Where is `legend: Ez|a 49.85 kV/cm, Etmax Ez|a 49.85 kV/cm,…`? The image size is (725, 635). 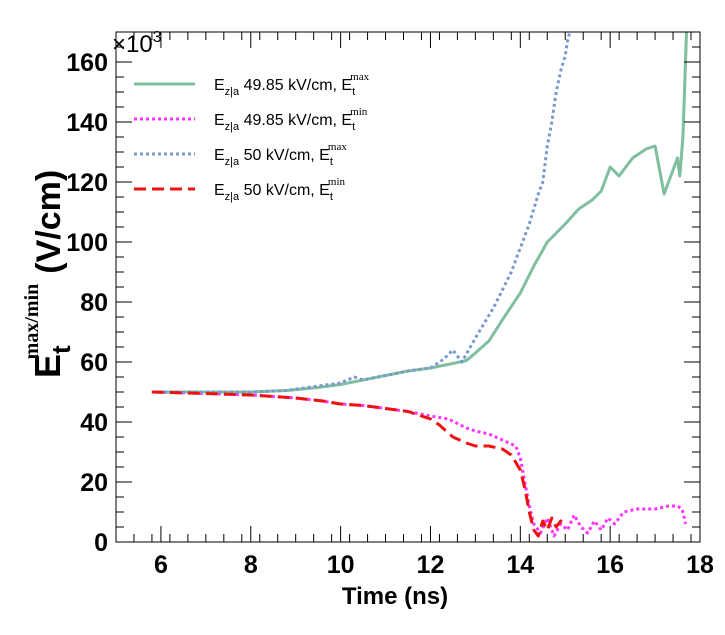
legend: Ez|a 49.85 kV/cm, Etmax Ez|a 49.85 kV/cm,… is located at coordinates (252, 137).